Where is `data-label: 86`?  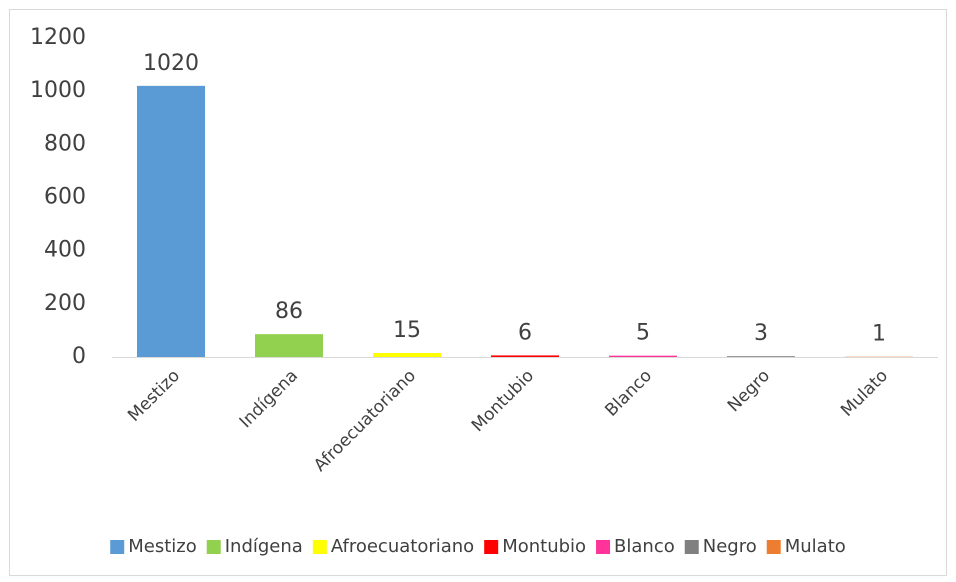 data-label: 86 is located at coordinates (289, 311).